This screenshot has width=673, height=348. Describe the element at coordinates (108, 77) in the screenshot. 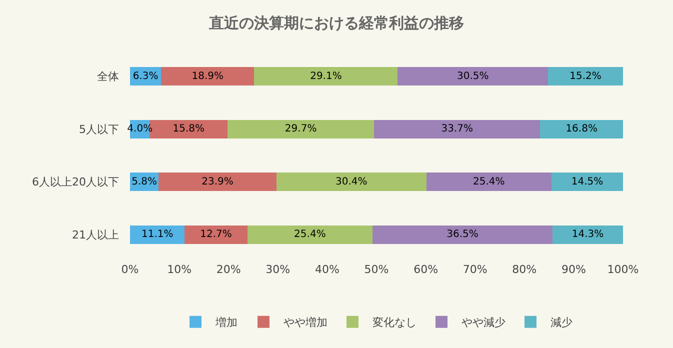

I see `y-tick-label: 全体` at that location.